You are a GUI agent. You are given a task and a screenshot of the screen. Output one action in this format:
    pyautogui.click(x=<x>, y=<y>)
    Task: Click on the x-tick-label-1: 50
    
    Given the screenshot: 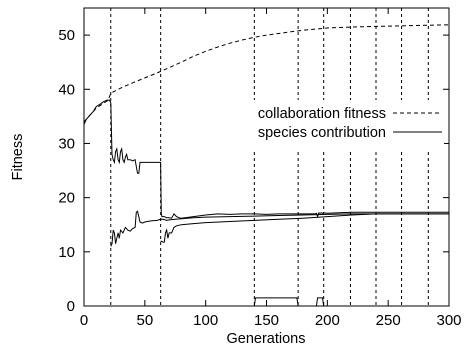 What is the action you would take?
    pyautogui.click(x=144, y=320)
    